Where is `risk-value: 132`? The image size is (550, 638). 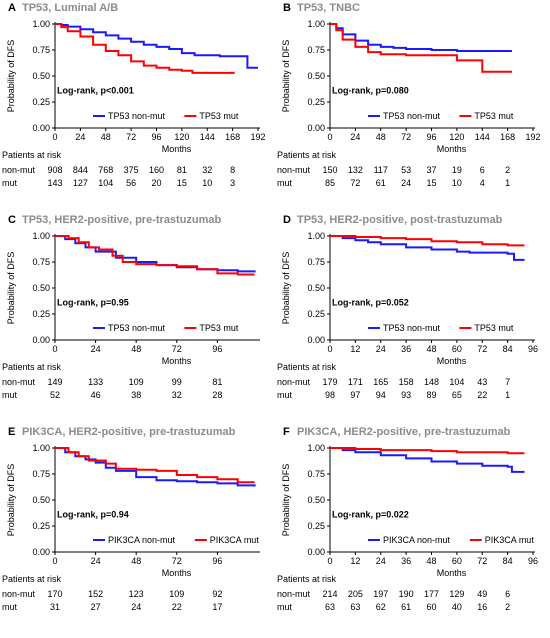
risk-value: 132 is located at coordinates (355, 170).